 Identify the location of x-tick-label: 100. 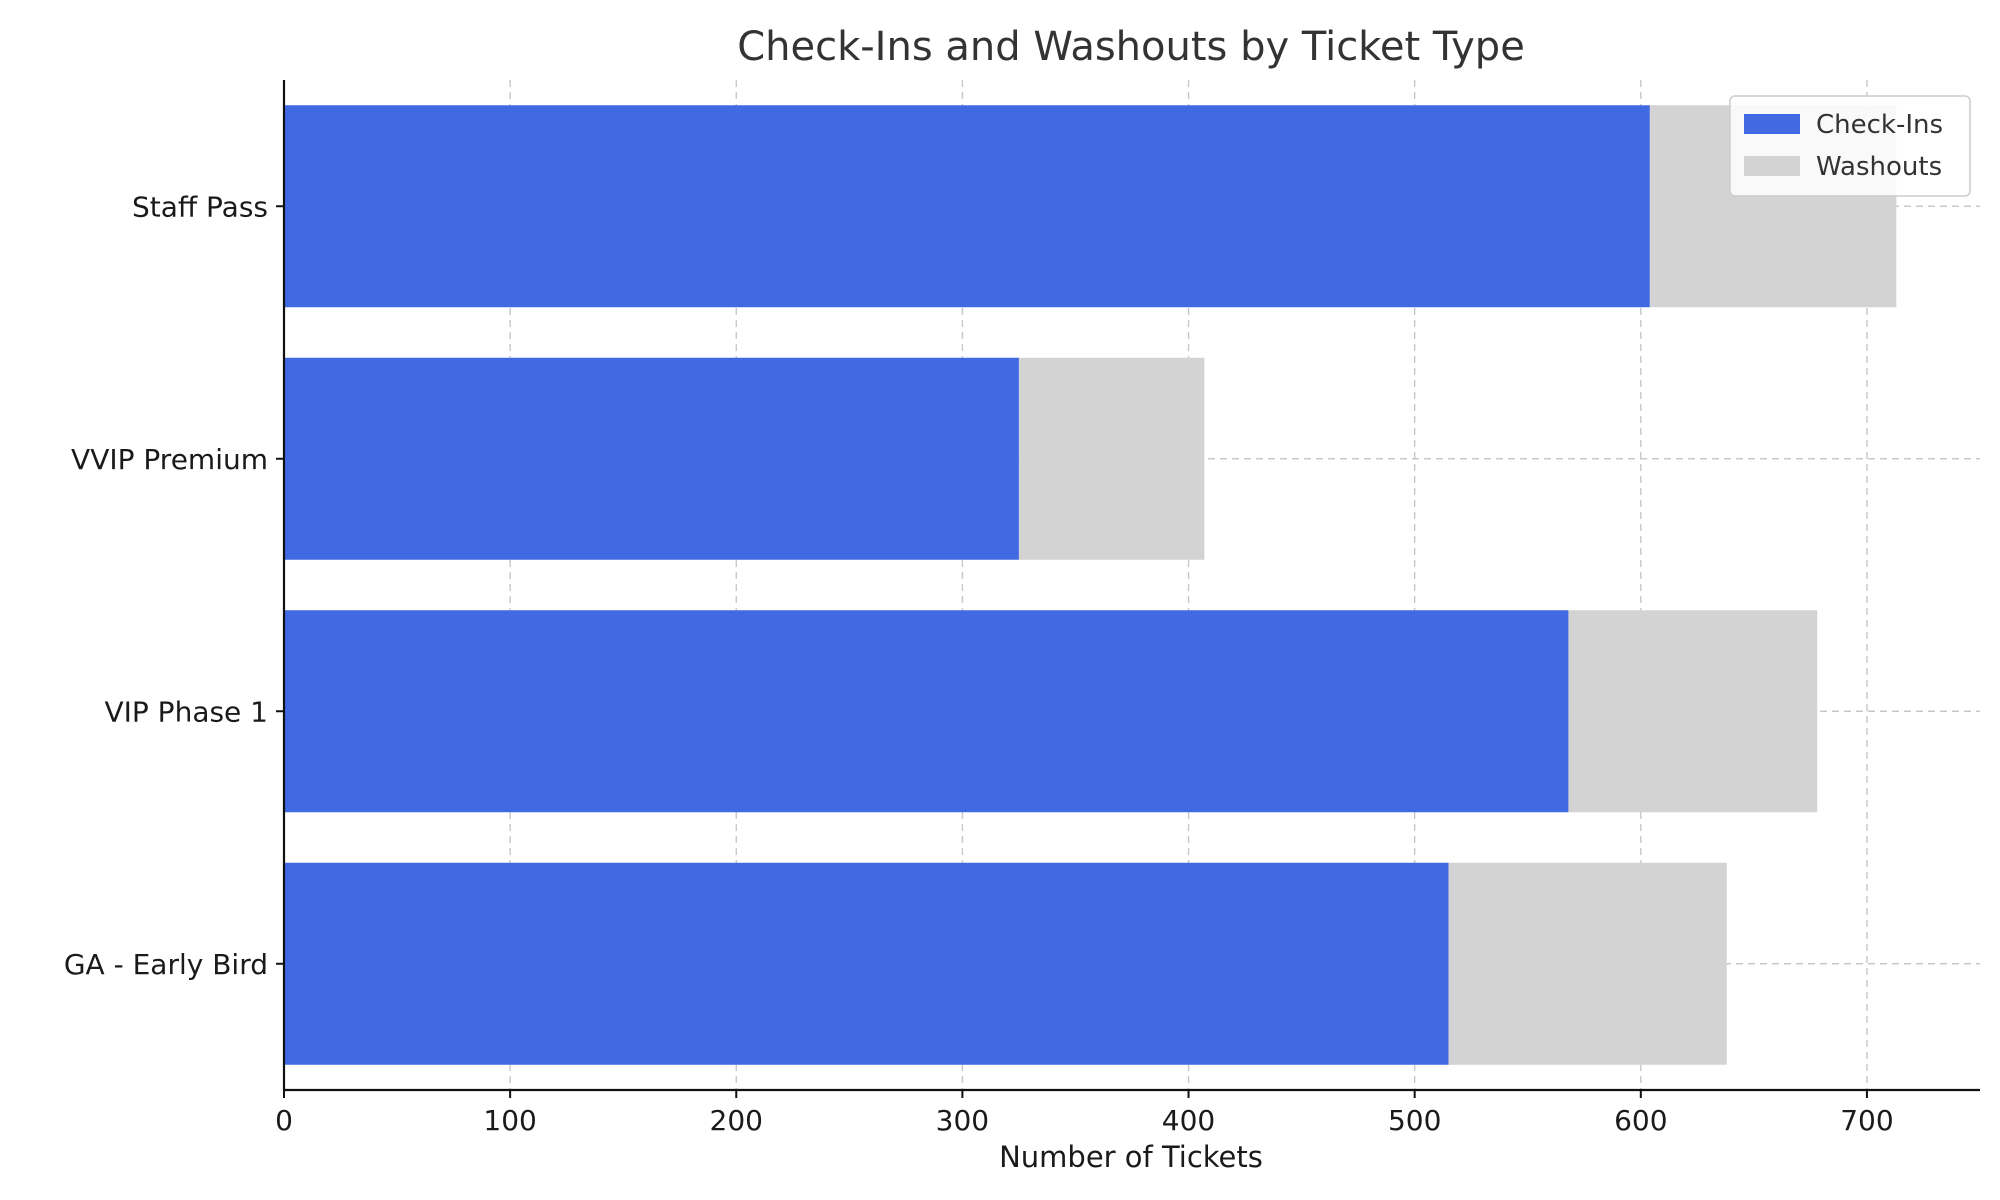
(509, 1120).